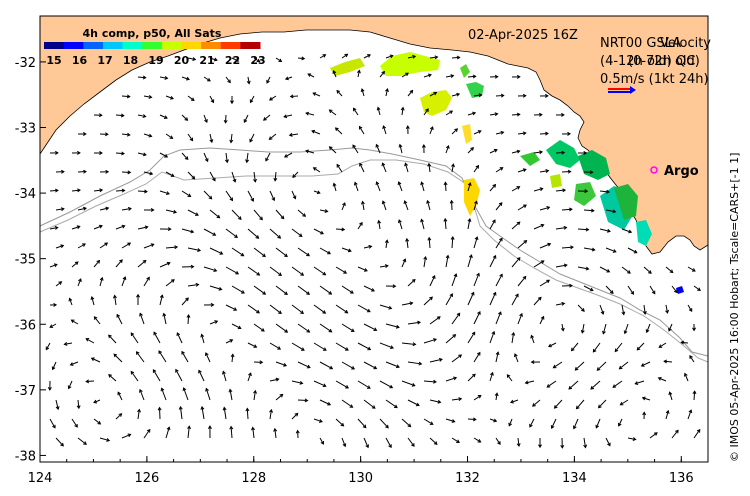  I want to click on source-label-age: (0-72h old), so click(664, 61).